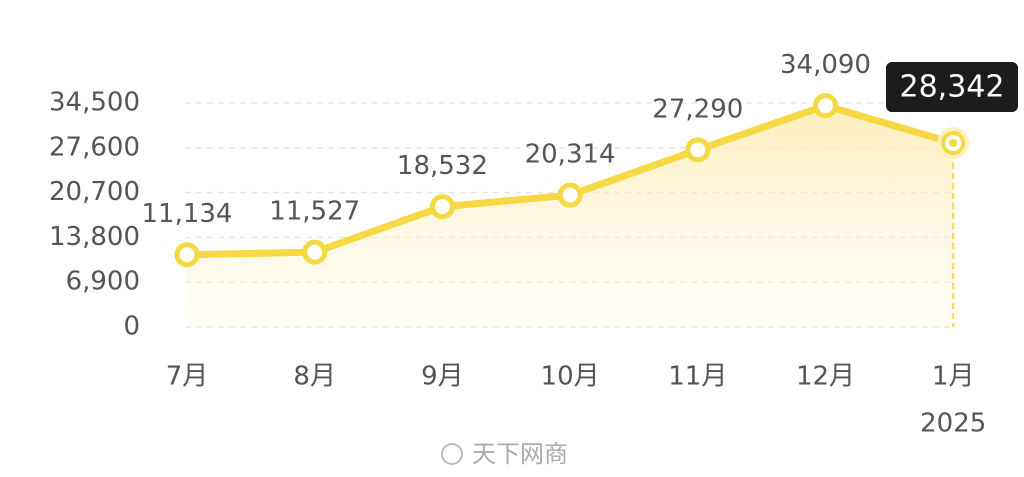 The width and height of the screenshot is (1024, 477). Describe the element at coordinates (94, 192) in the screenshot. I see `y-tick-label: 20,700` at that location.